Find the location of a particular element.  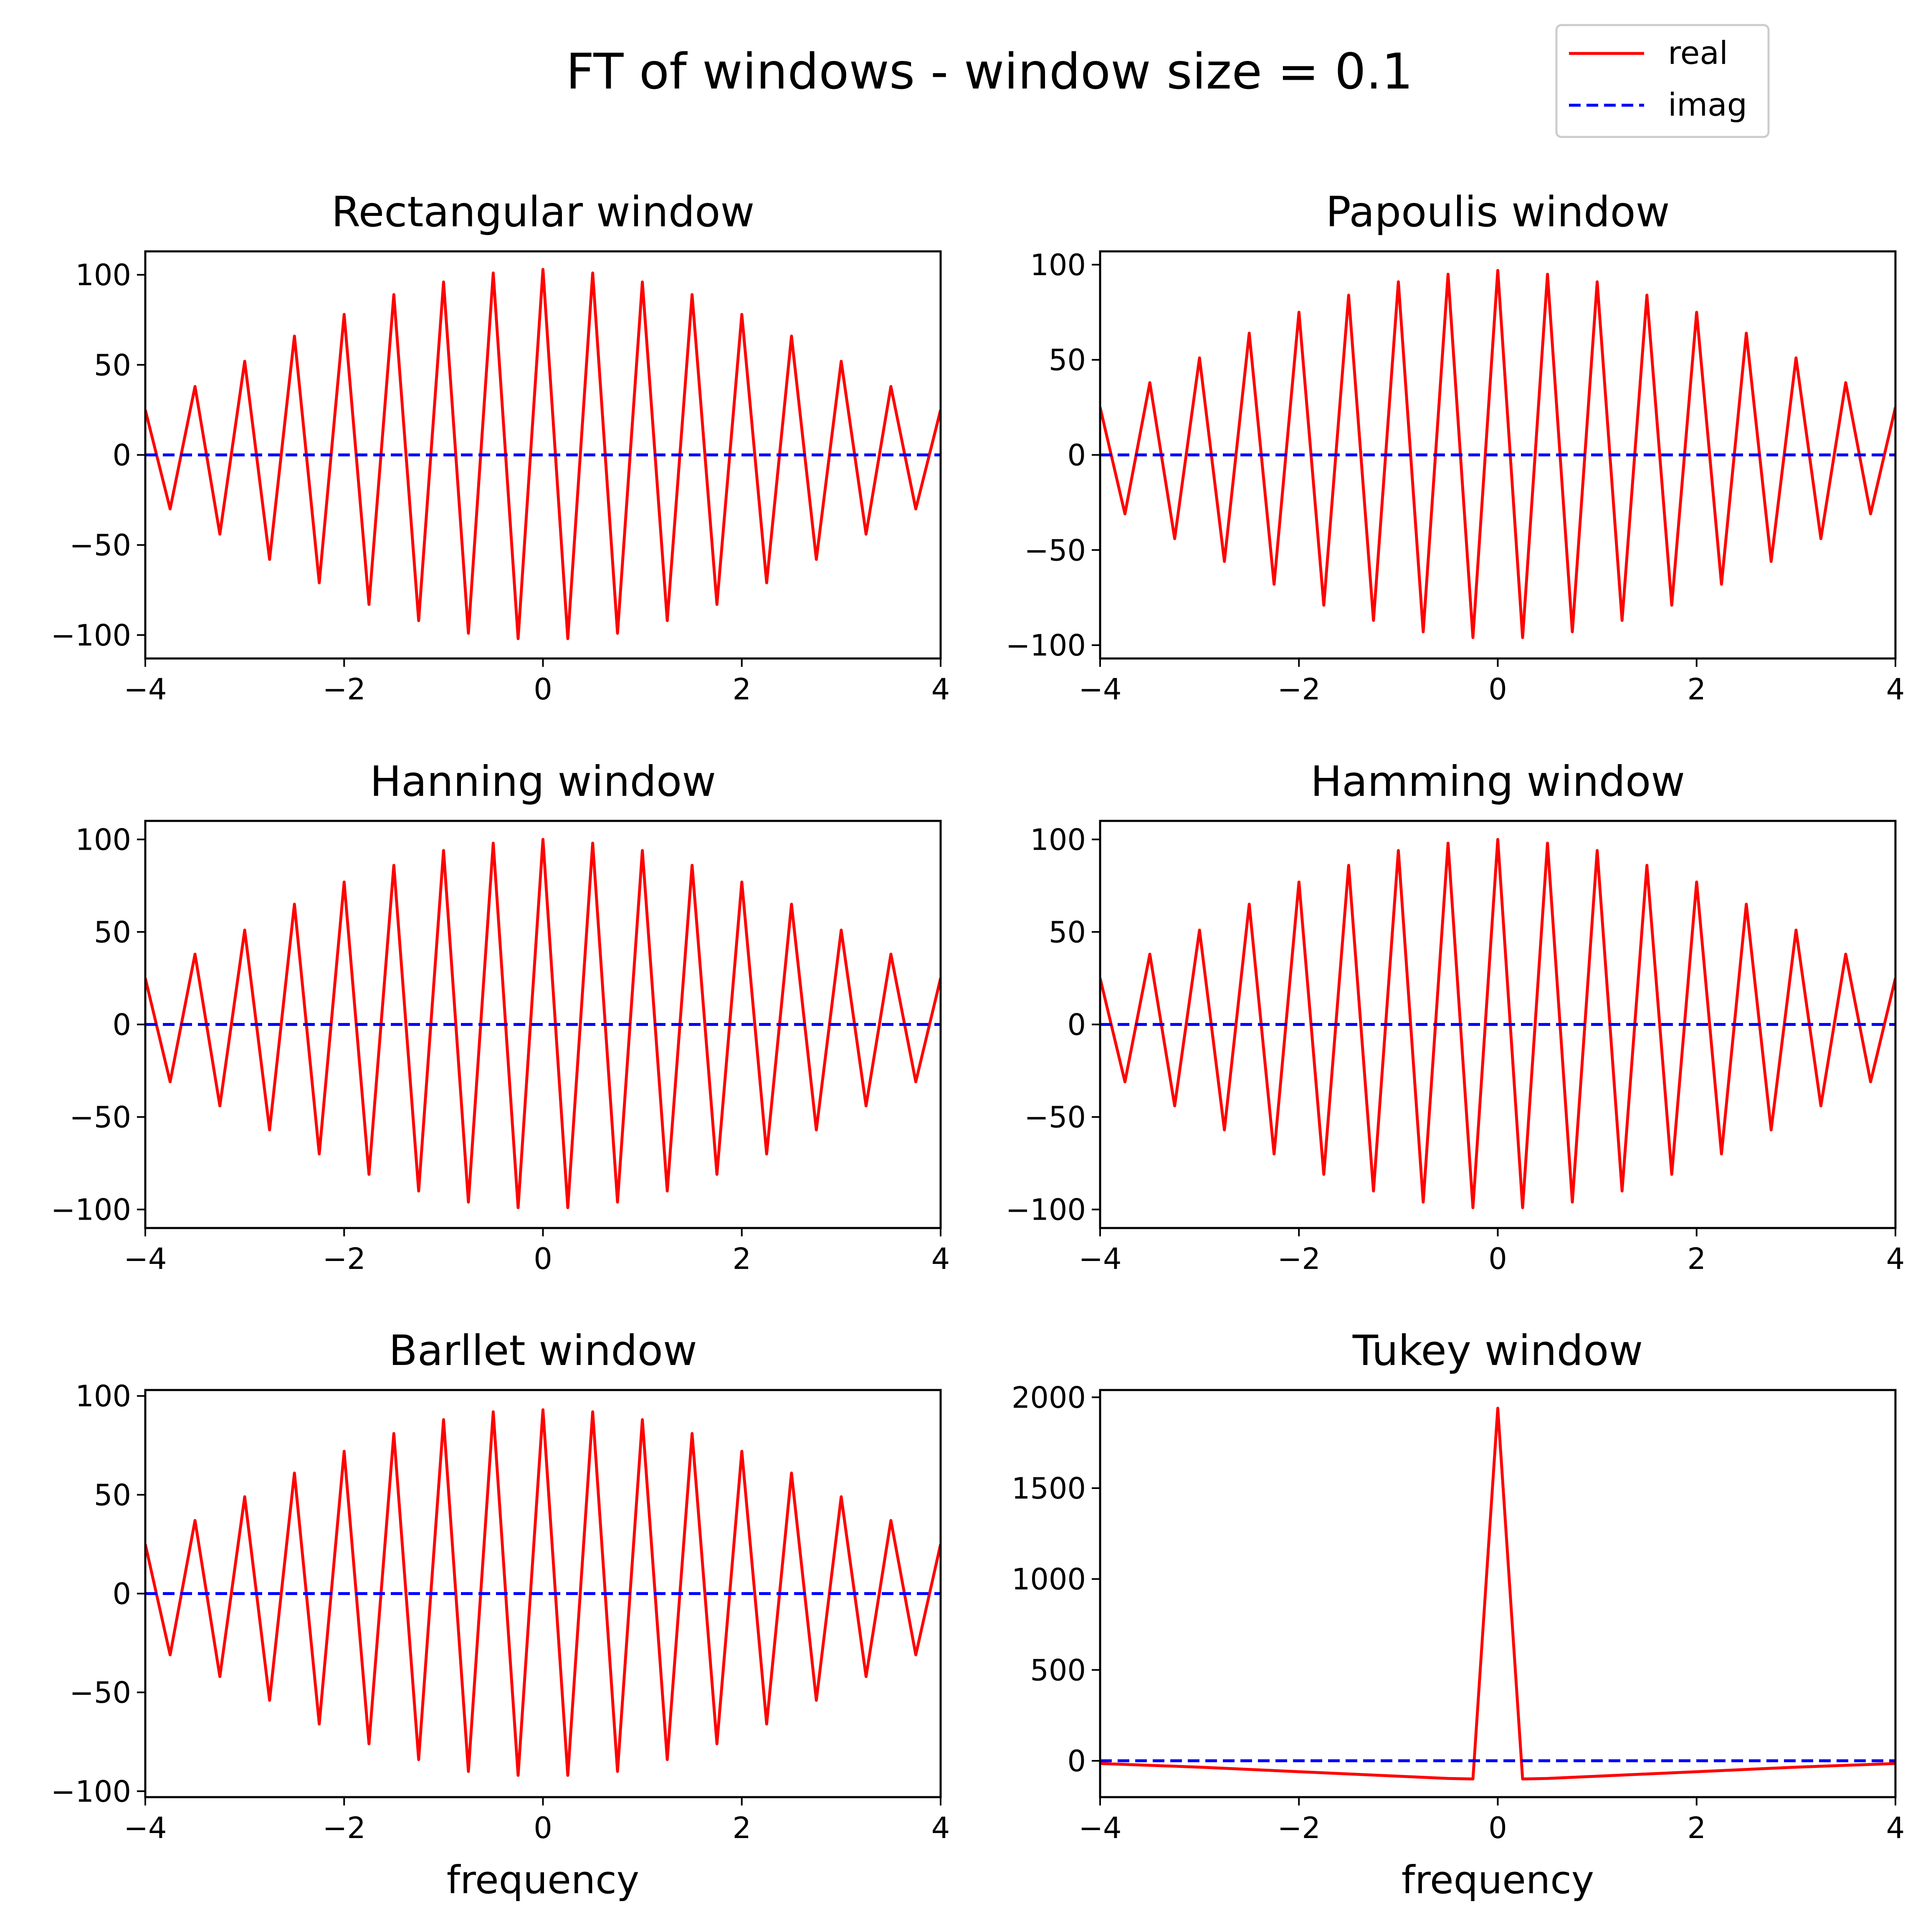

subplot-title: Rectangular window is located at coordinates (543, 212).